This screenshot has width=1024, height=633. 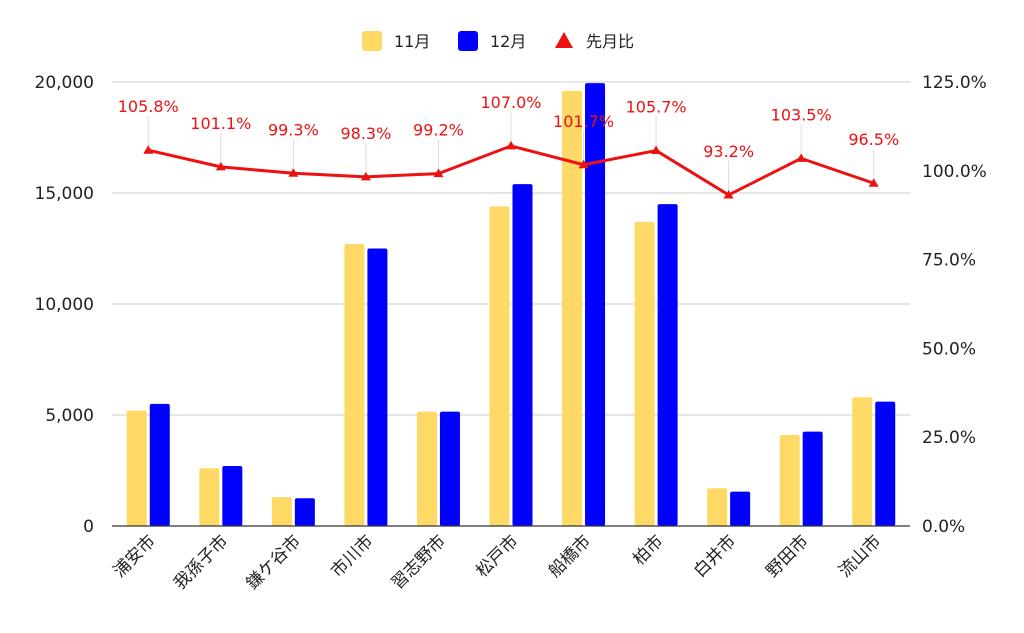 What do you see at coordinates (64, 305) in the screenshot?
I see `y-left-tick-label: 10,000` at bounding box center [64, 305].